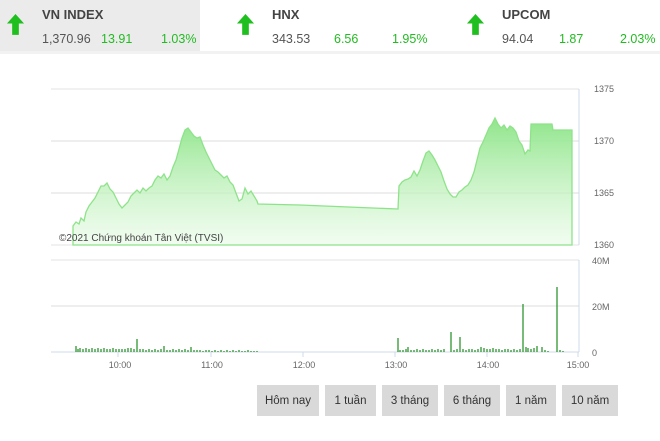 The height and width of the screenshot is (441, 660). What do you see at coordinates (288, 400) in the screenshot?
I see `range-today-button: Hôm nay` at bounding box center [288, 400].